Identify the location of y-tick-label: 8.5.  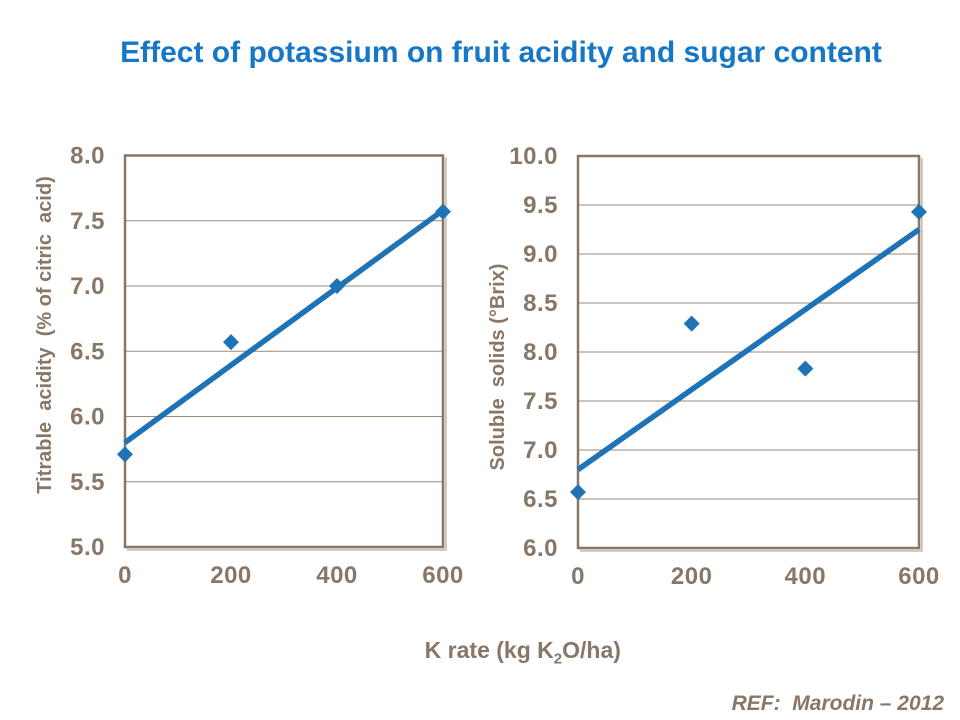
(540, 303).